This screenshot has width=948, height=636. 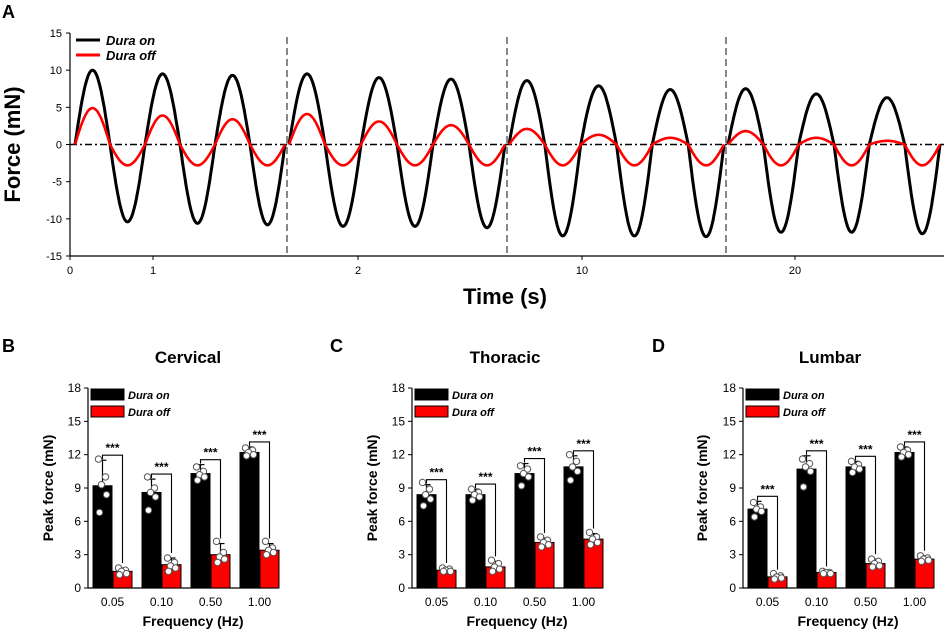 I want to click on y-tick-label: -10, so click(x=54, y=220).